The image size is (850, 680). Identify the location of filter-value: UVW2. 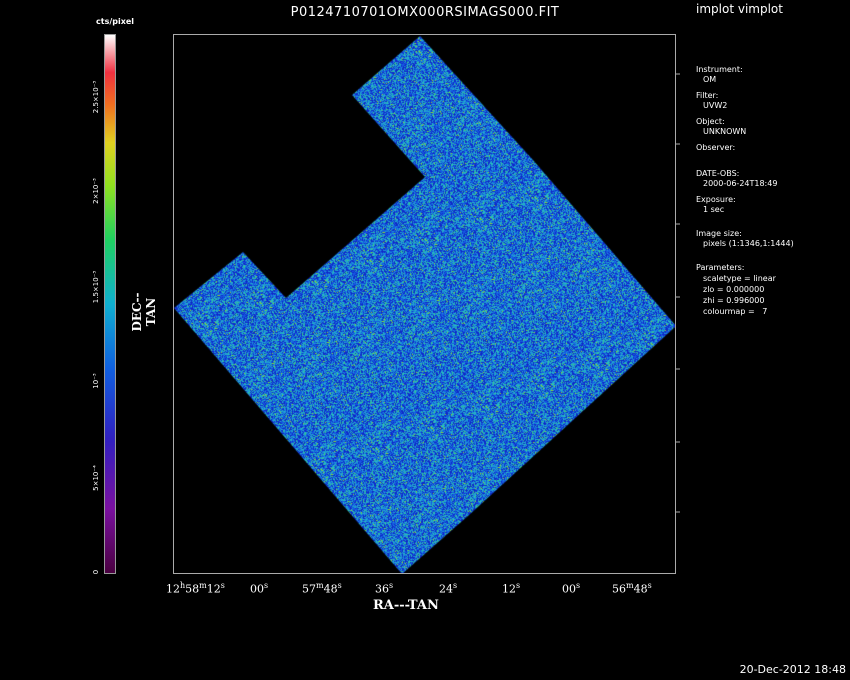
(715, 105).